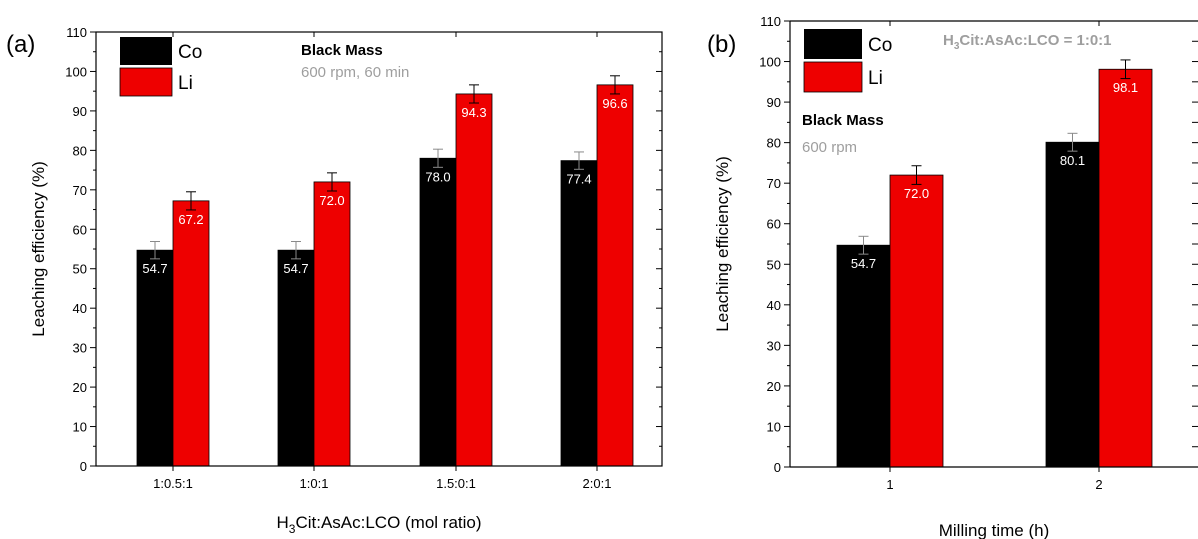 The height and width of the screenshot is (539, 1198). What do you see at coordinates (80, 150) in the screenshot?
I see `a-y-tick-label: 80` at bounding box center [80, 150].